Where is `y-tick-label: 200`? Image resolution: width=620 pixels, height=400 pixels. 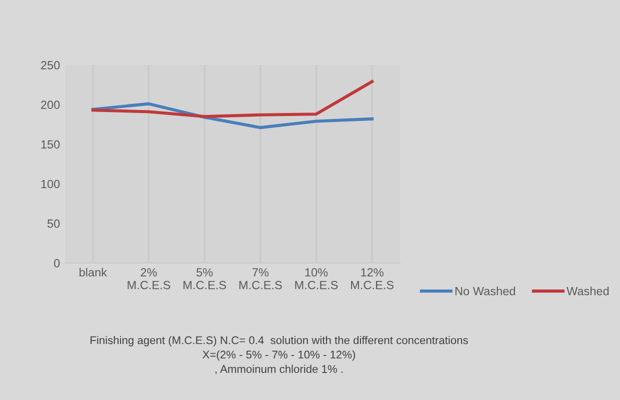 y-tick-label: 200 is located at coordinates (50, 104).